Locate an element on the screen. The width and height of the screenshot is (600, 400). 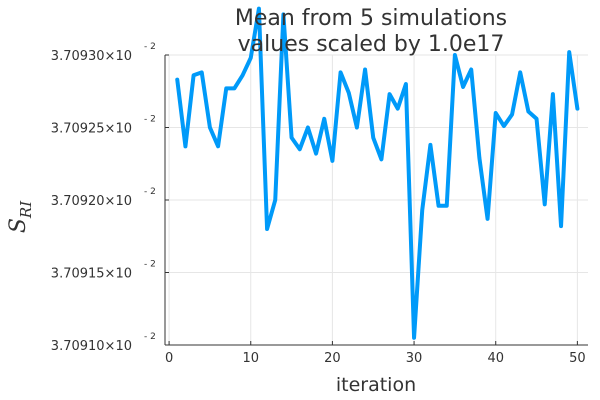
chart-title-line-2: values scaled by 1.0e17 is located at coordinates (371, 44).